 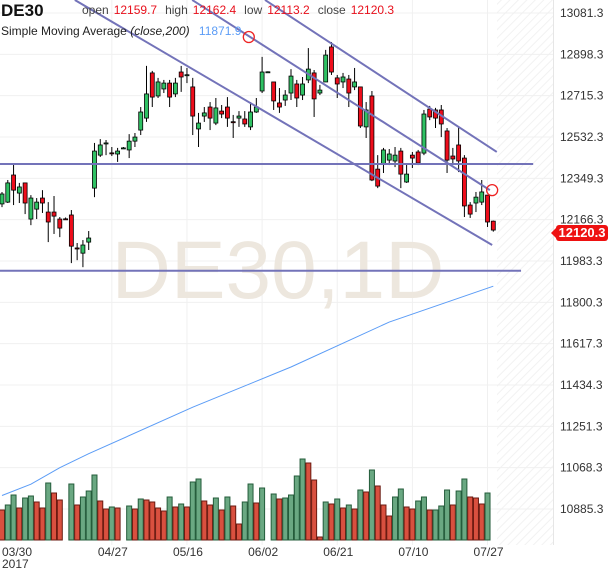 I want to click on price-tick-label: 11068.3, so click(x=581, y=468).